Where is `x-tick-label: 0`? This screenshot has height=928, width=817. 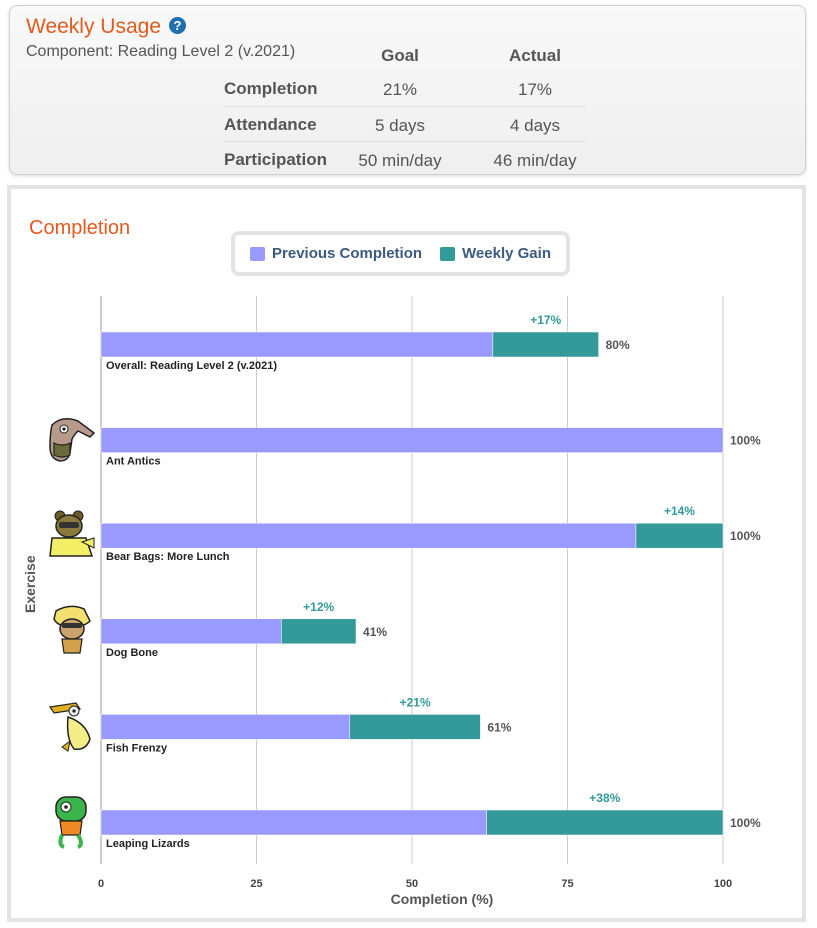
x-tick-label: 0 is located at coordinates (101, 884).